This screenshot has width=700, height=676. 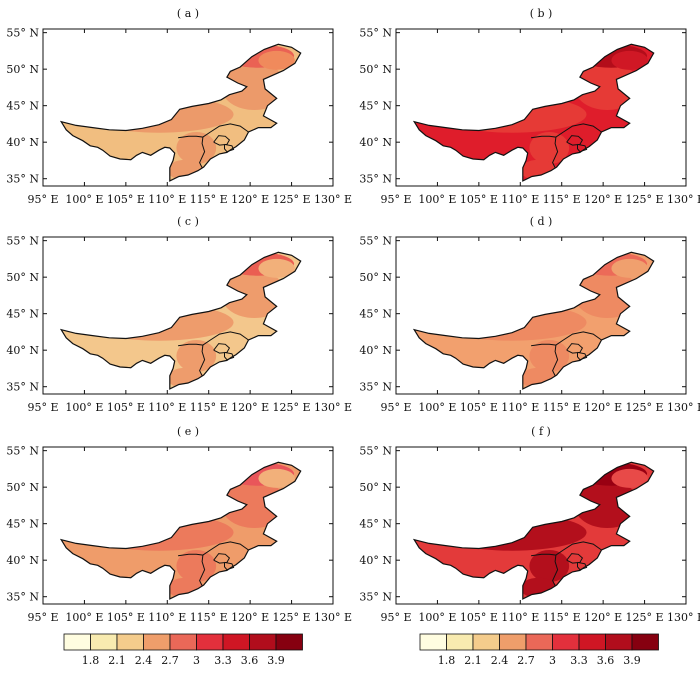 What do you see at coordinates (552, 660) in the screenshot?
I see `colorbar-label: 3` at bounding box center [552, 660].